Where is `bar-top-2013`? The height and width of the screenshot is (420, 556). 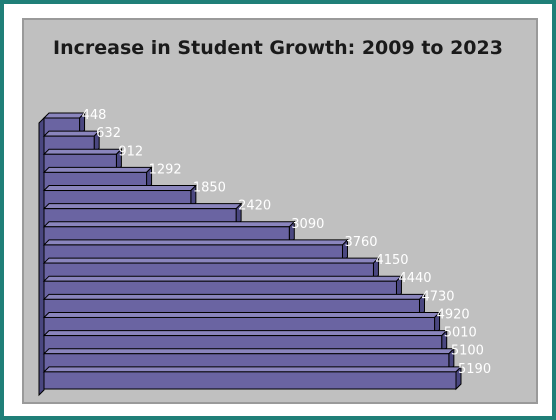
bar-top-2013 is located at coordinates (120, 188).